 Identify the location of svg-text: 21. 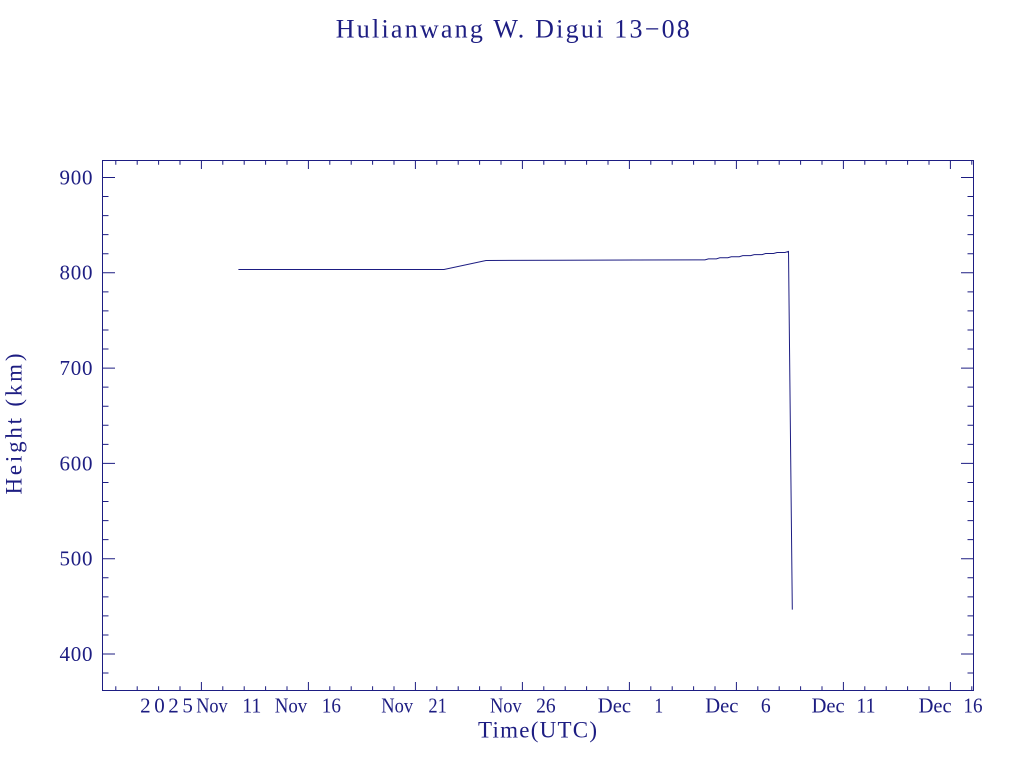
(437, 705).